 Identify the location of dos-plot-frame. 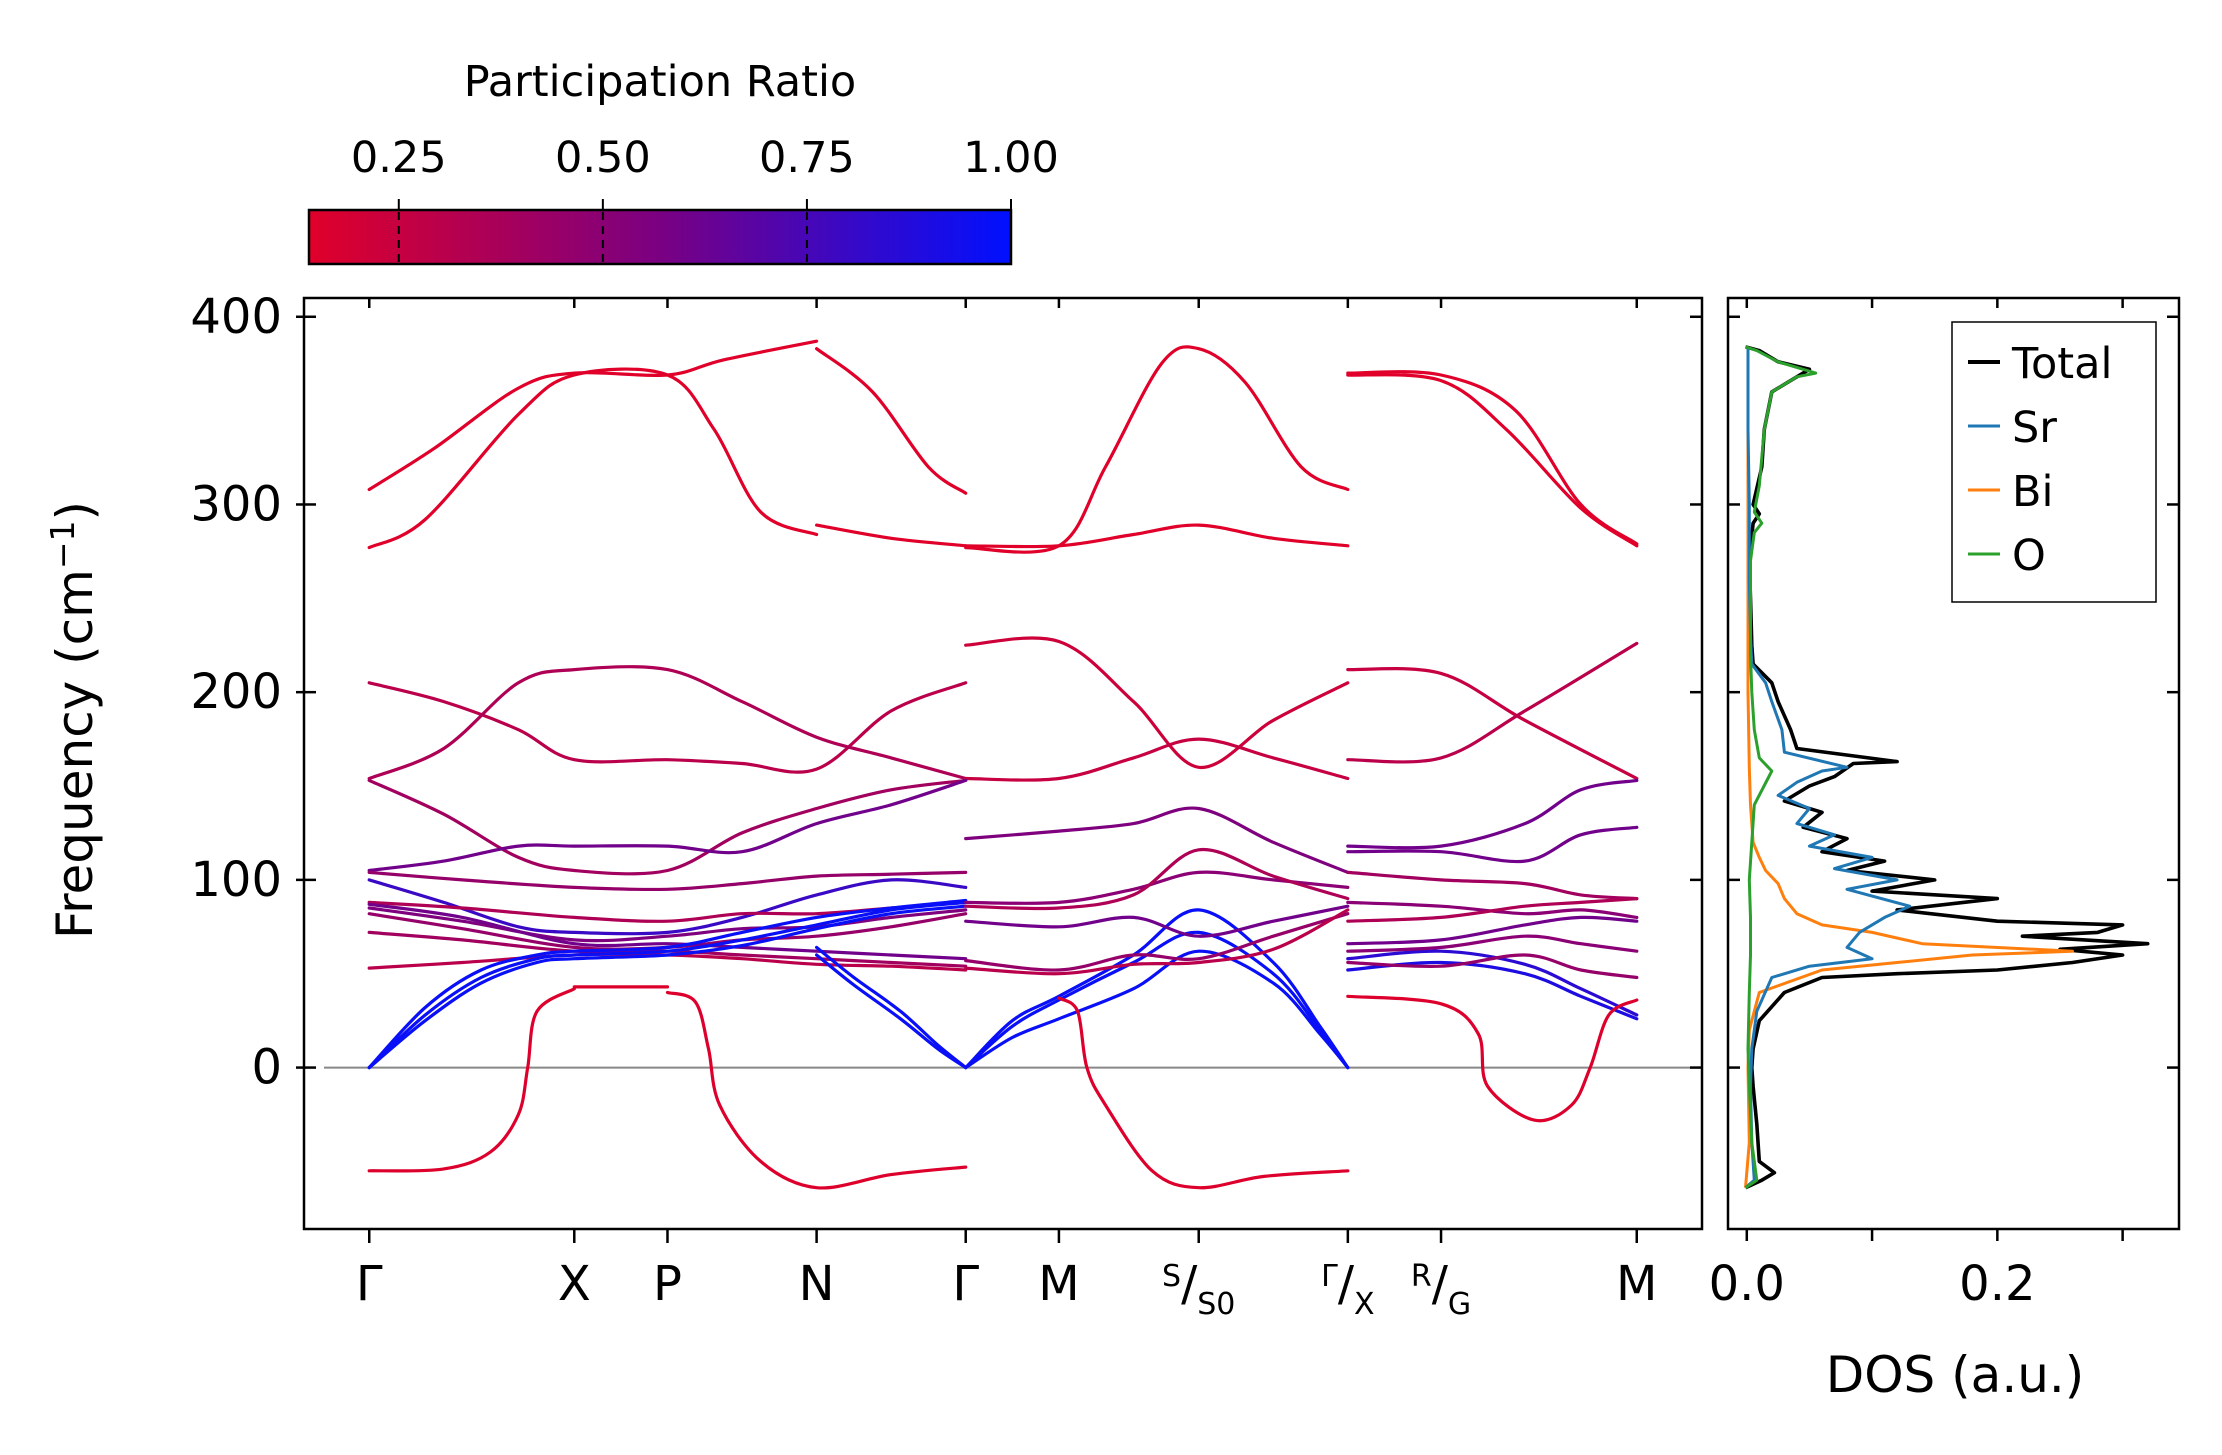
(1953, 763).